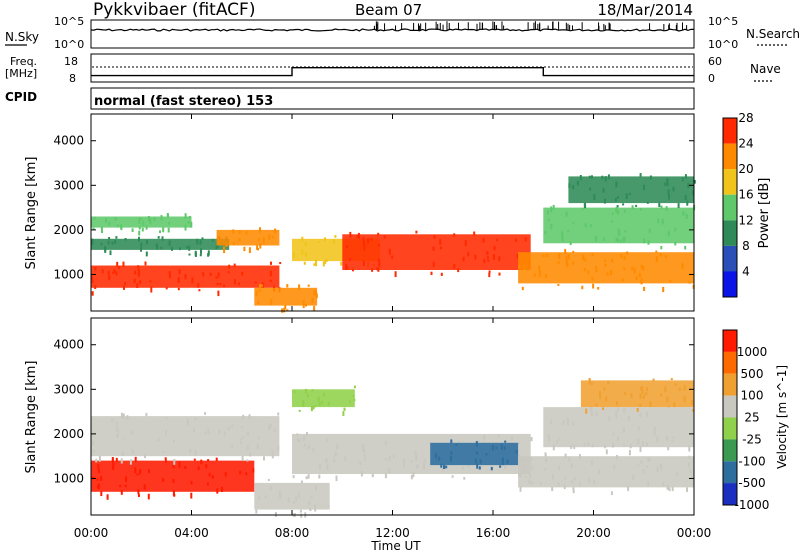  Describe the element at coordinates (68, 389) in the screenshot. I see `velocity-y-tick-label: 3000` at that location.